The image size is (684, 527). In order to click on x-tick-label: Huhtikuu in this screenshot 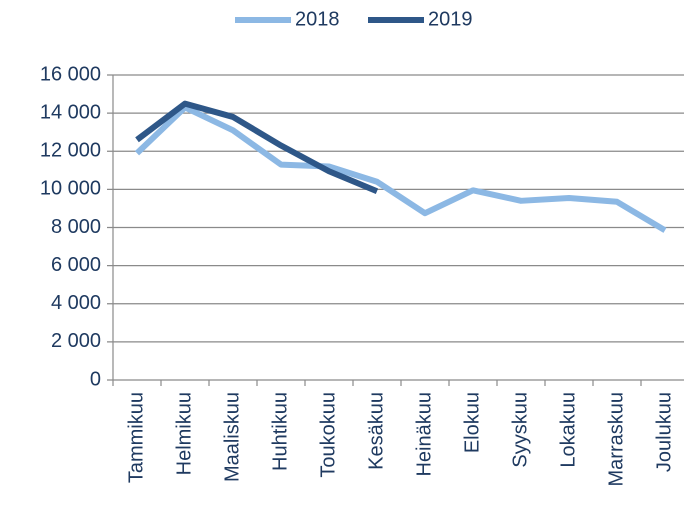, I will do `click(280, 431)`.